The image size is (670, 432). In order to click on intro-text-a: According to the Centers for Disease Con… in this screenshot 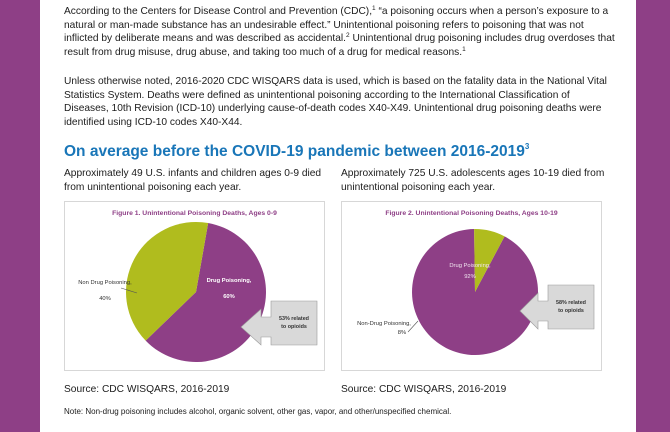, I will do `click(218, 11)`.